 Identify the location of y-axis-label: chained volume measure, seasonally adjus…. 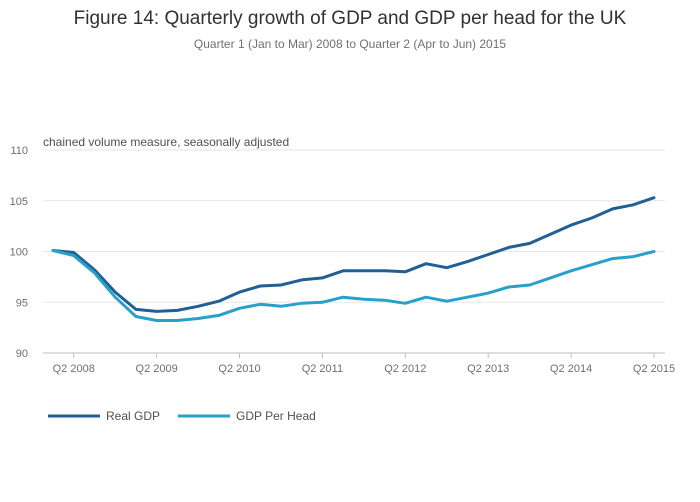
(166, 142).